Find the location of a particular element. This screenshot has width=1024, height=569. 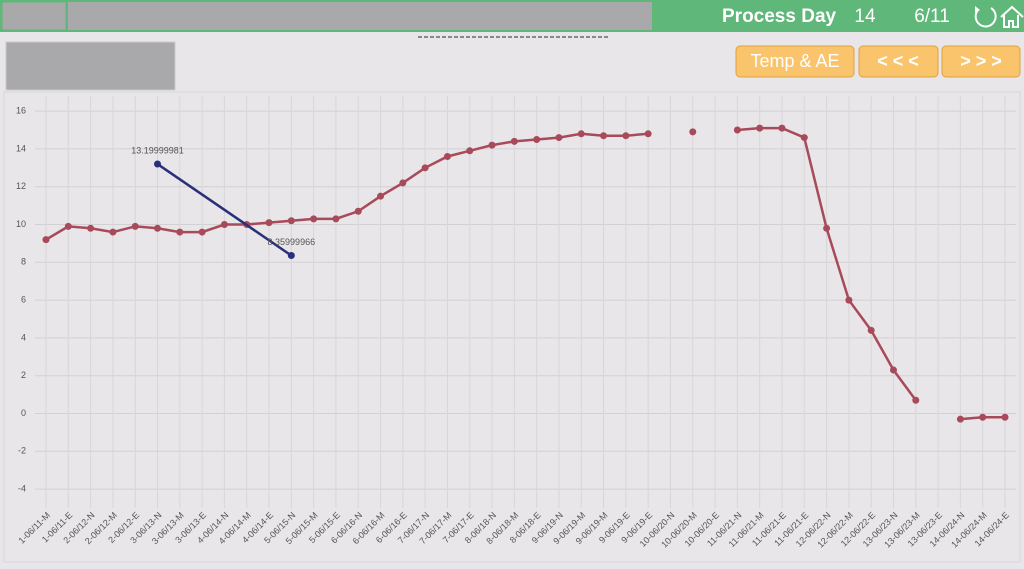

y-tick-label: 12 is located at coordinates (21, 186).